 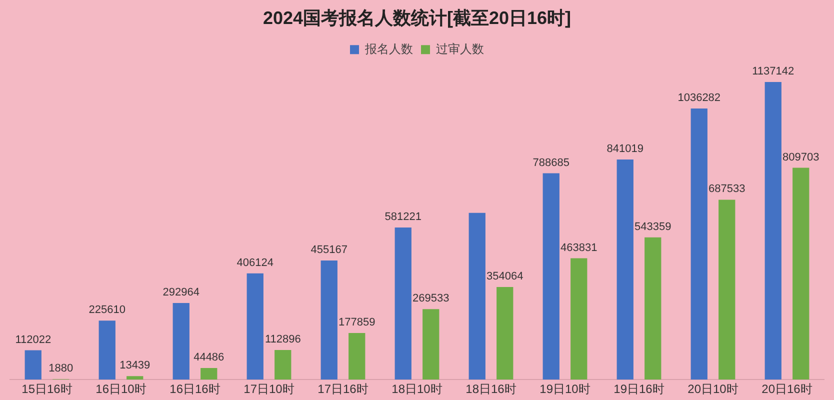 I want to click on data-label: 1137142, so click(x=773, y=72).